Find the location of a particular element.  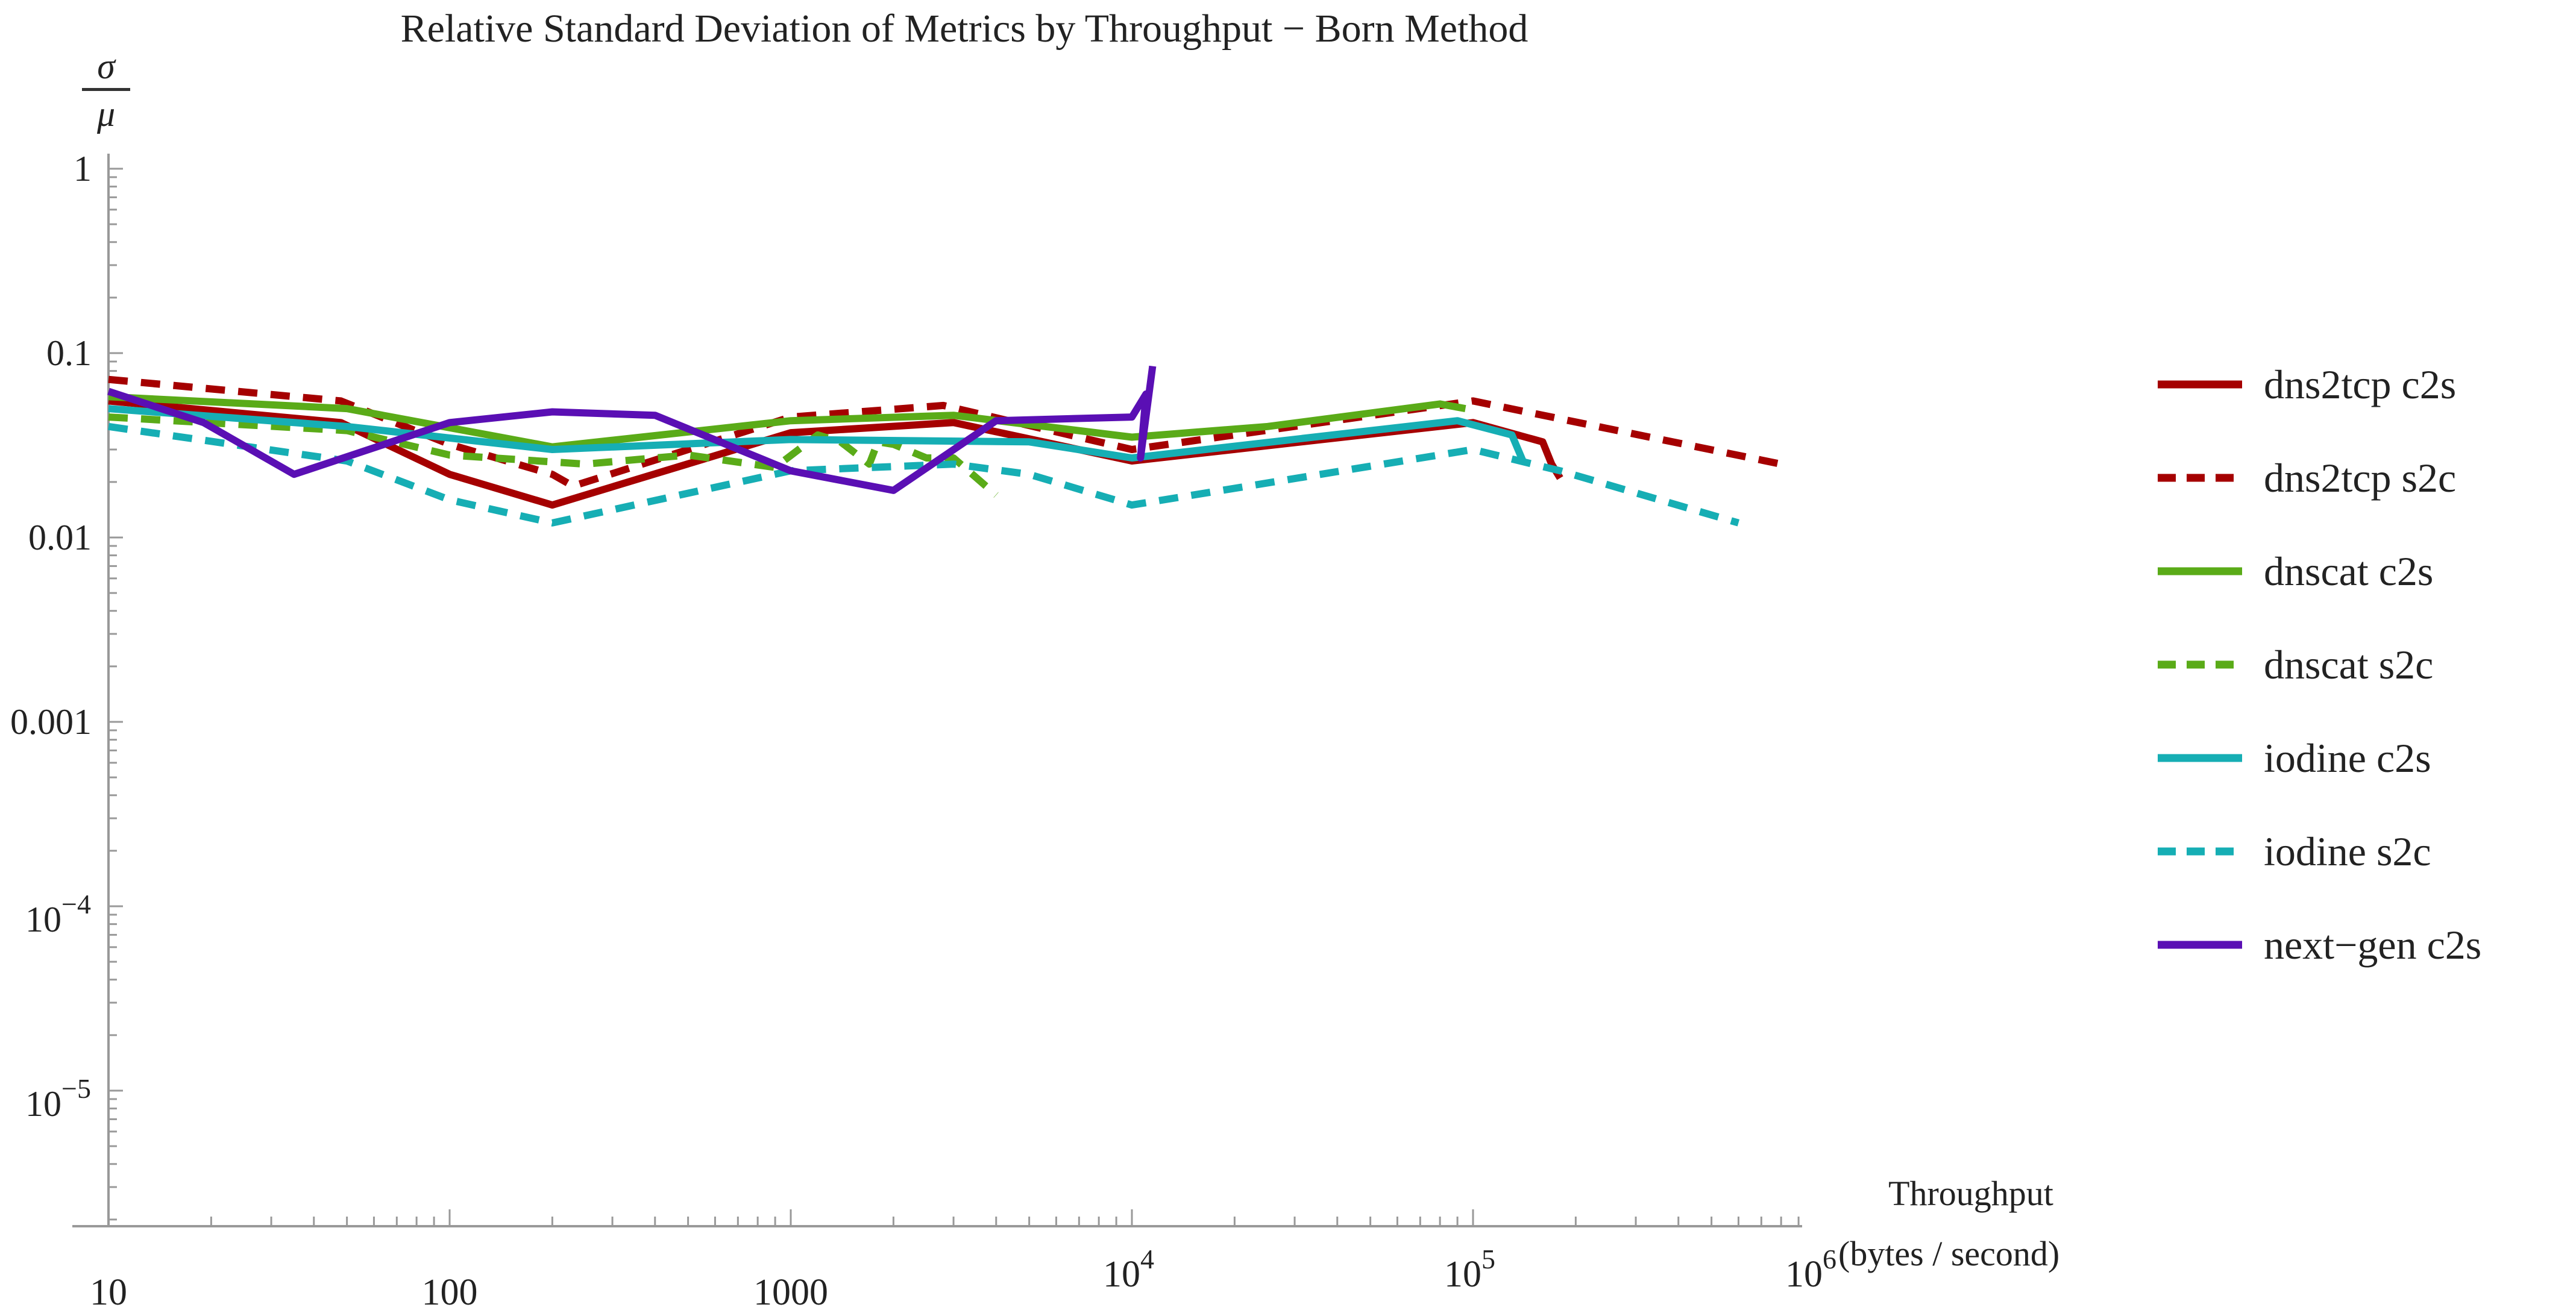

series-line-dnscat-c2s is located at coordinates (787, 422).